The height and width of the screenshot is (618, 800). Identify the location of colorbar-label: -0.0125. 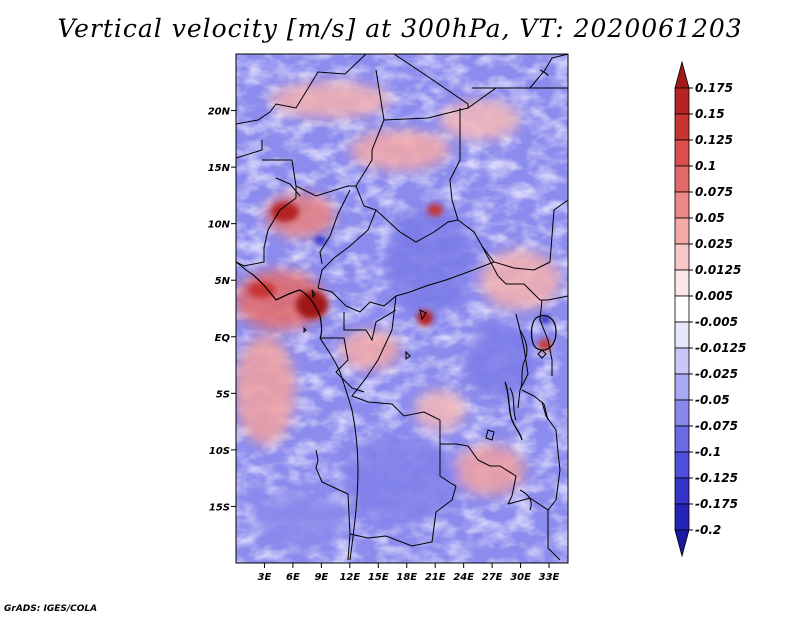
(720, 348).